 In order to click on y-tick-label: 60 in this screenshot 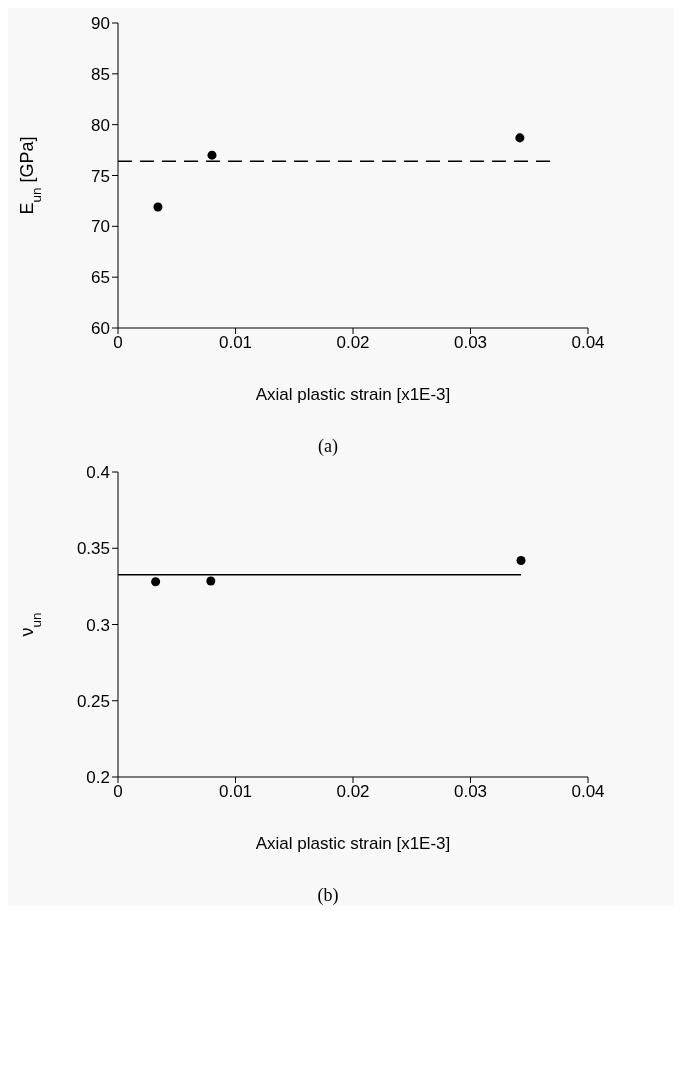, I will do `click(100, 329)`.